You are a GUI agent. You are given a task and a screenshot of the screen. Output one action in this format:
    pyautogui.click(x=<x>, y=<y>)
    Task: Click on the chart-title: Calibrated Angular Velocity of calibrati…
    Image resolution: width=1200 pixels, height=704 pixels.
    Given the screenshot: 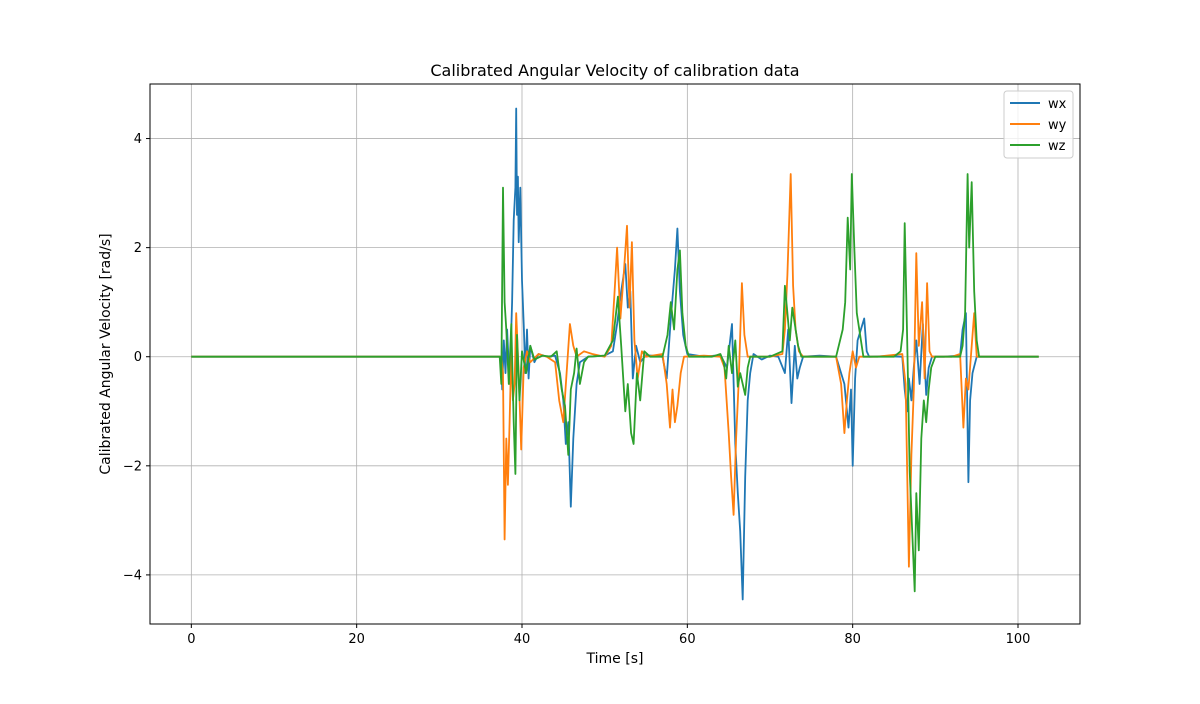 What is the action you would take?
    pyautogui.click(x=614, y=70)
    